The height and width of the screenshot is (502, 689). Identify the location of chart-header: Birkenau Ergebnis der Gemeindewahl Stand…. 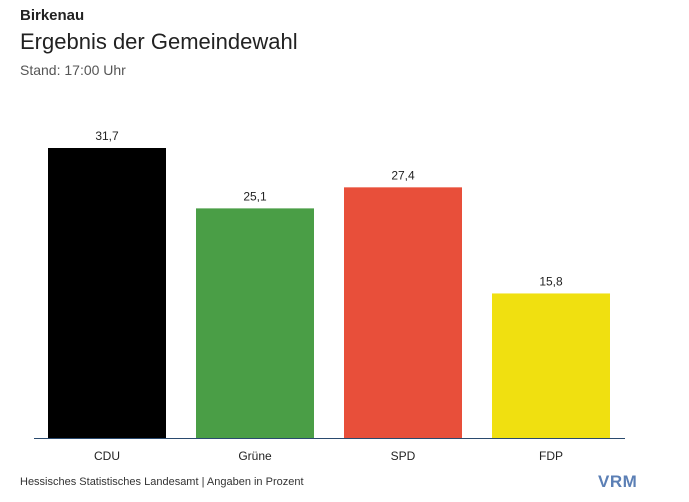
(159, 43).